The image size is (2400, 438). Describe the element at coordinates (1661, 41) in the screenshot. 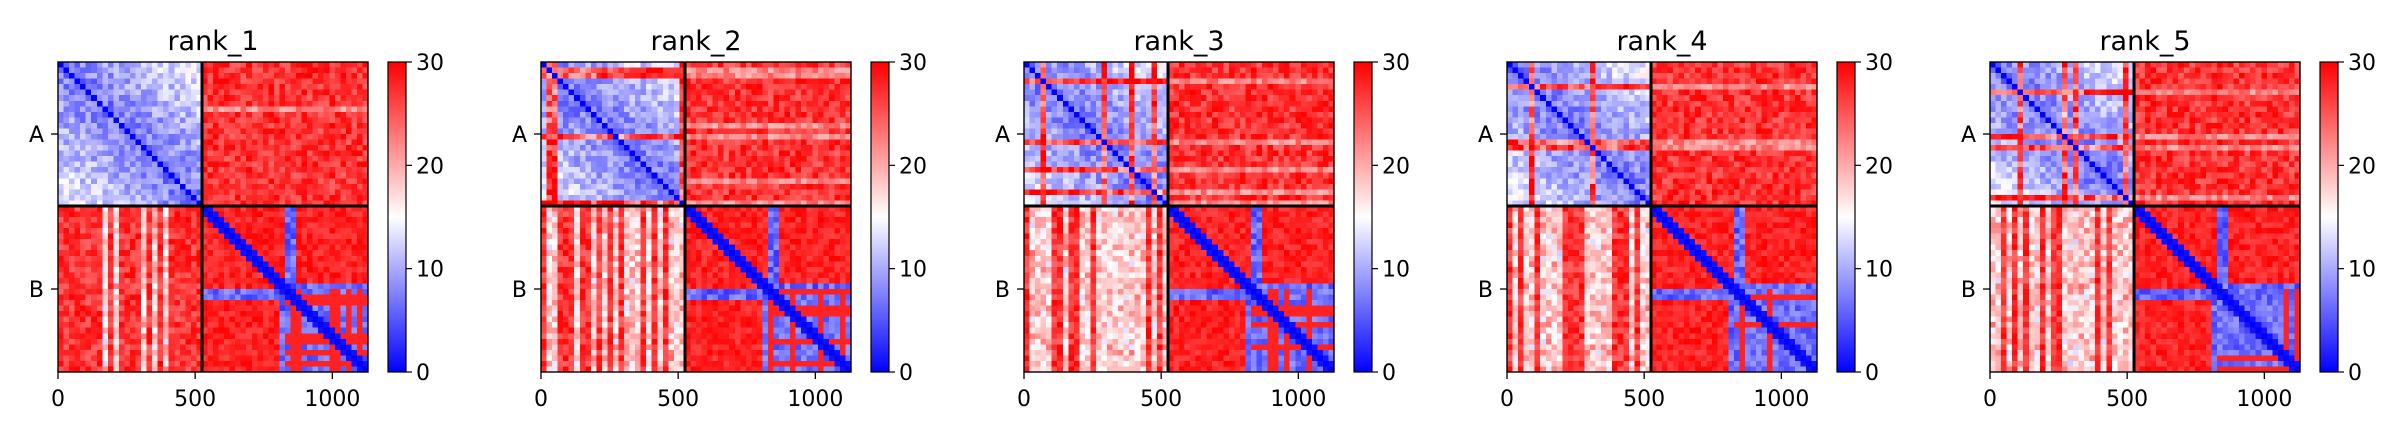

I see `panel-title: rank_4` at that location.